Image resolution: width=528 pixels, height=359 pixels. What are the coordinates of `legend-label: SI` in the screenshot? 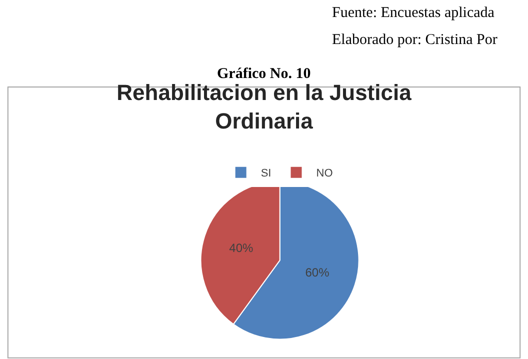 It's located at (266, 174).